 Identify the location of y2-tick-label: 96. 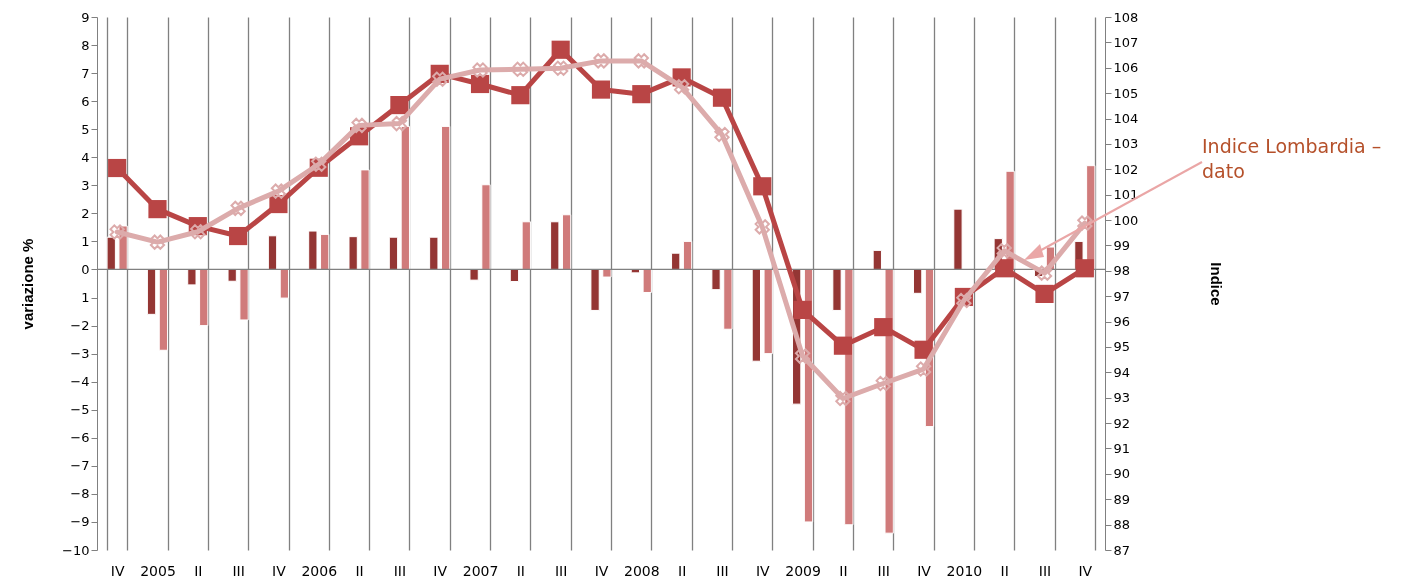
(1122, 322).